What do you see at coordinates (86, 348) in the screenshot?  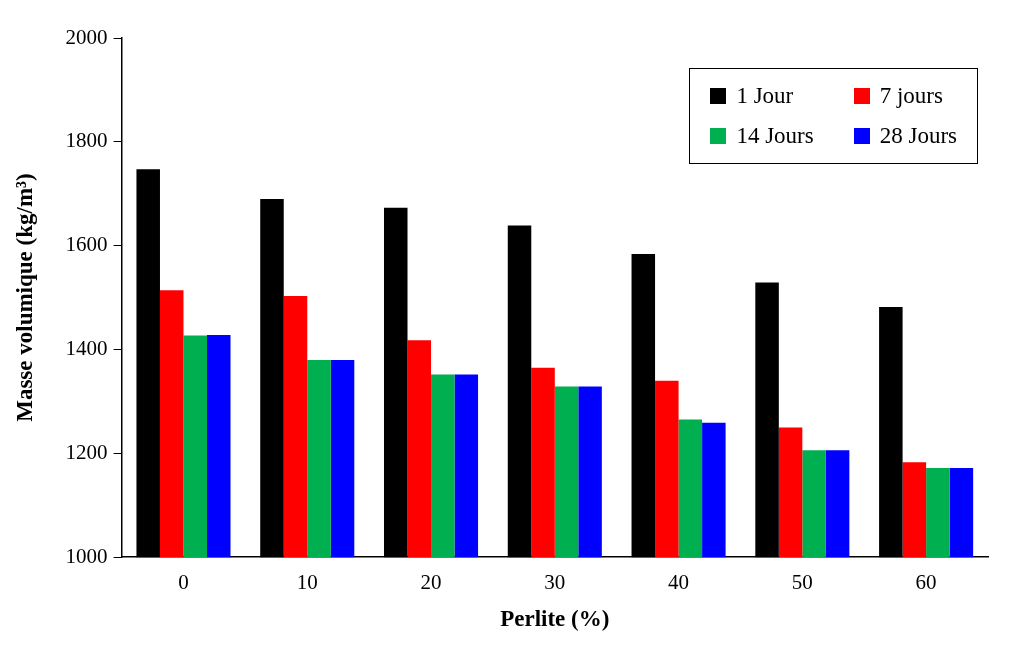 I see `y-tick-label: 1400` at bounding box center [86, 348].